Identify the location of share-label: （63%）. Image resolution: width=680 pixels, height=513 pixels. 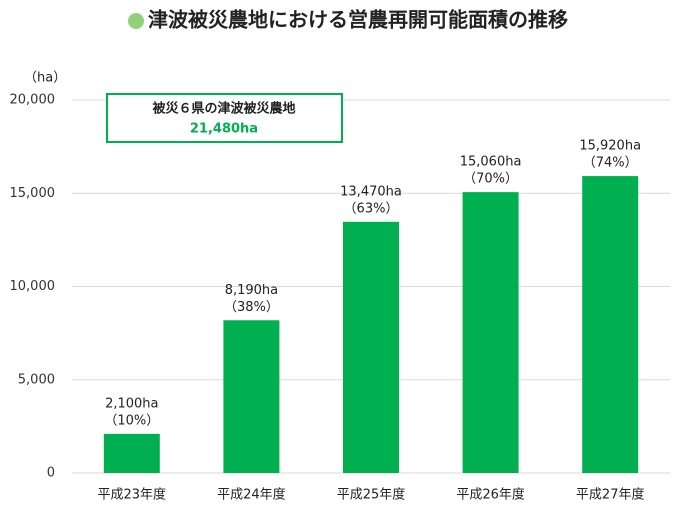
(371, 208).